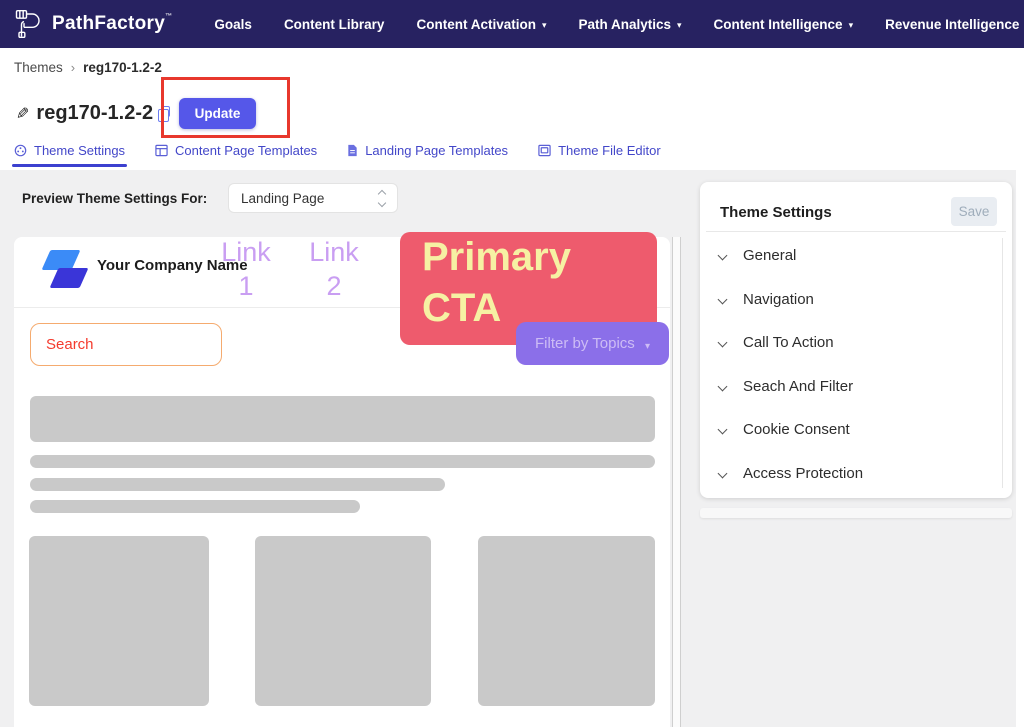 The height and width of the screenshot is (727, 1024). Describe the element at coordinates (69, 155) in the screenshot. I see `tab-theme-settings: Theme Settings` at that location.